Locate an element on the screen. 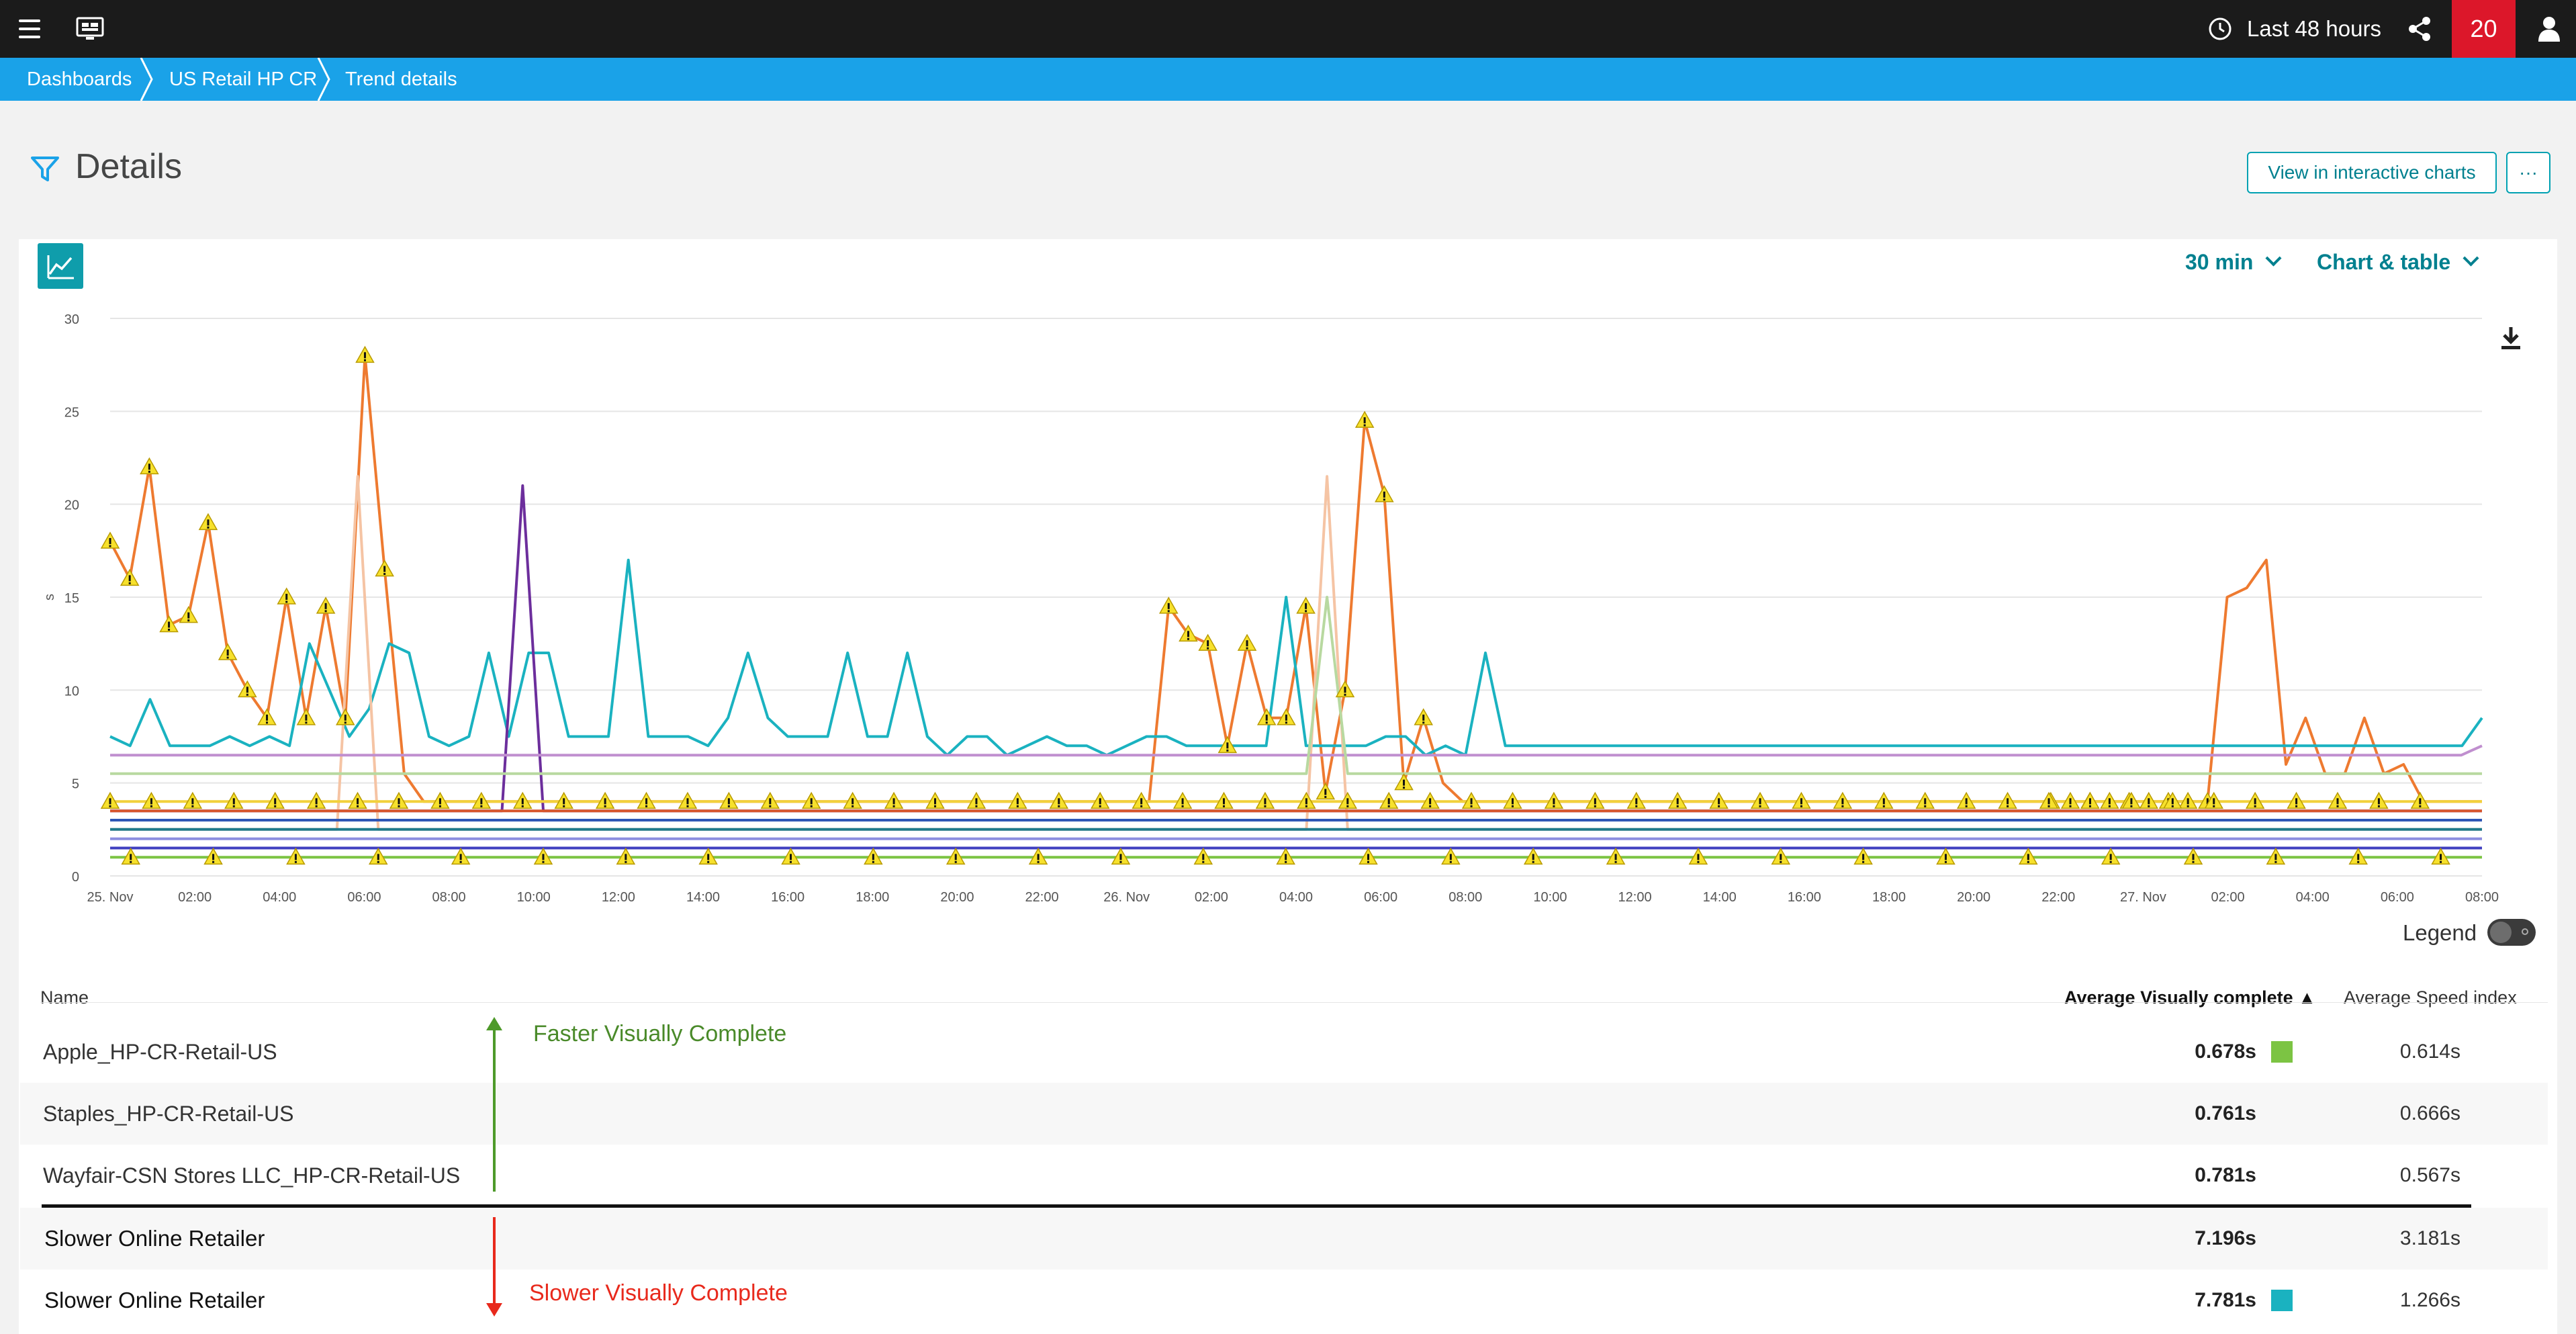 This screenshot has width=2576, height=1334. legend-toggle is located at coordinates (2511, 932).